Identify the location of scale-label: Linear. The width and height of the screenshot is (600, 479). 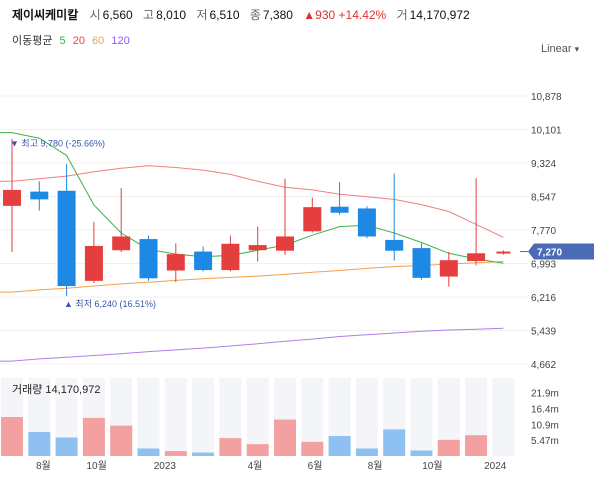
(556, 49).